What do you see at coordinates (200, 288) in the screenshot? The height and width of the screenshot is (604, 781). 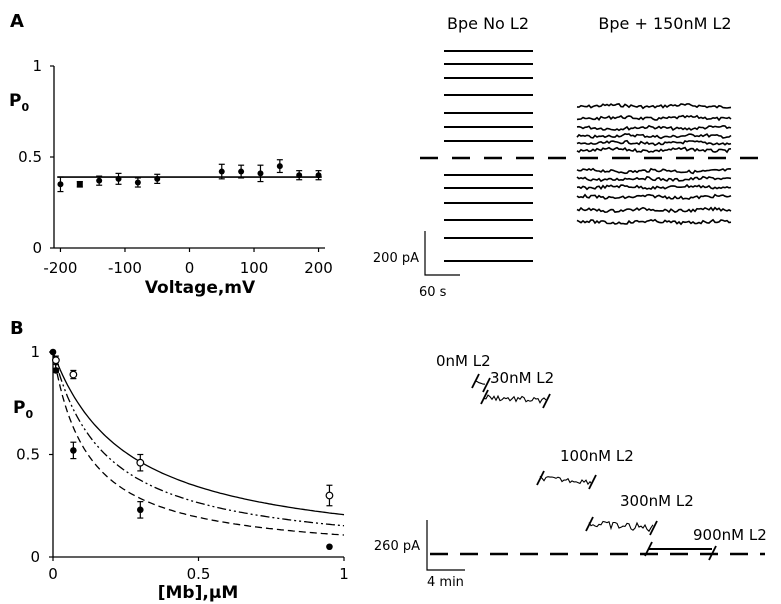 I see `voltage-chart-x-title: Voltage,mV` at bounding box center [200, 288].